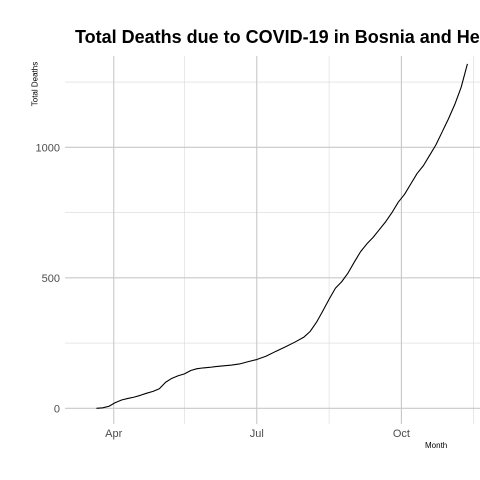 This screenshot has width=480, height=480. I want to click on x-tick-label: Apr, so click(113, 434).